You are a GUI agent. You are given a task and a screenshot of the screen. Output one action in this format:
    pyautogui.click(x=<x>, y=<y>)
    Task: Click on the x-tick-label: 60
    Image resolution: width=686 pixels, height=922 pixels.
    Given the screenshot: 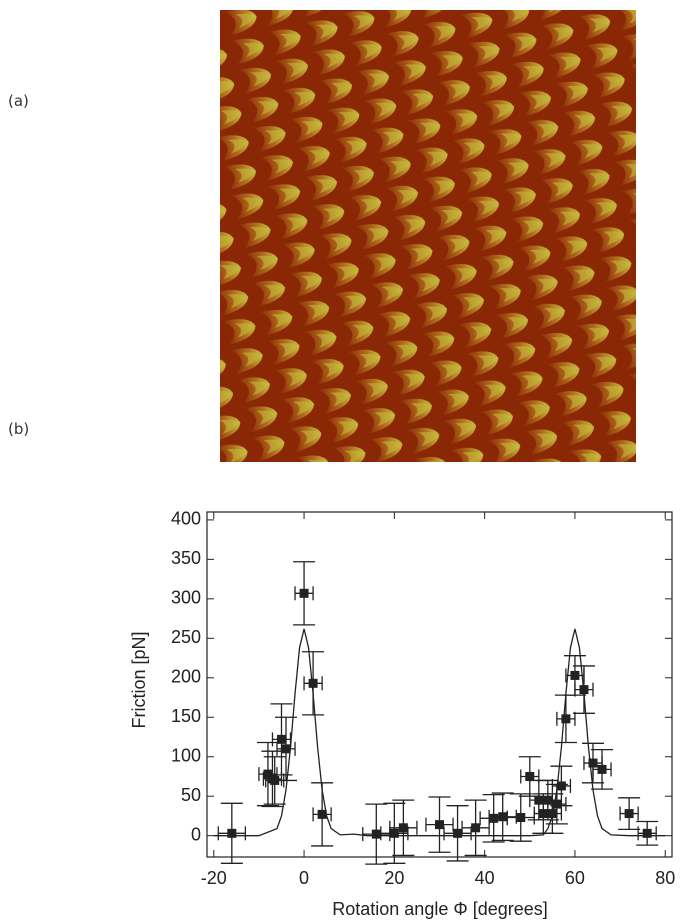 What is the action you would take?
    pyautogui.click(x=575, y=878)
    